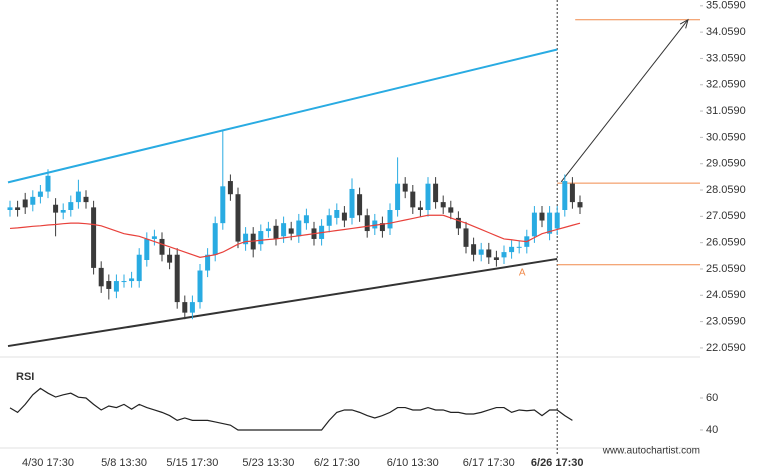  Describe the element at coordinates (684, 23) in the screenshot. I see `arrow-head` at that location.